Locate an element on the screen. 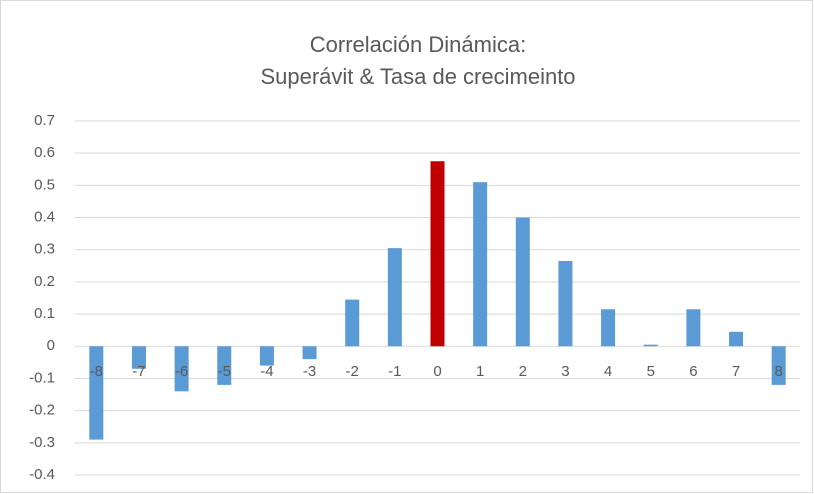 The height and width of the screenshot is (494, 814). x-tick-label: 7 is located at coordinates (736, 371).